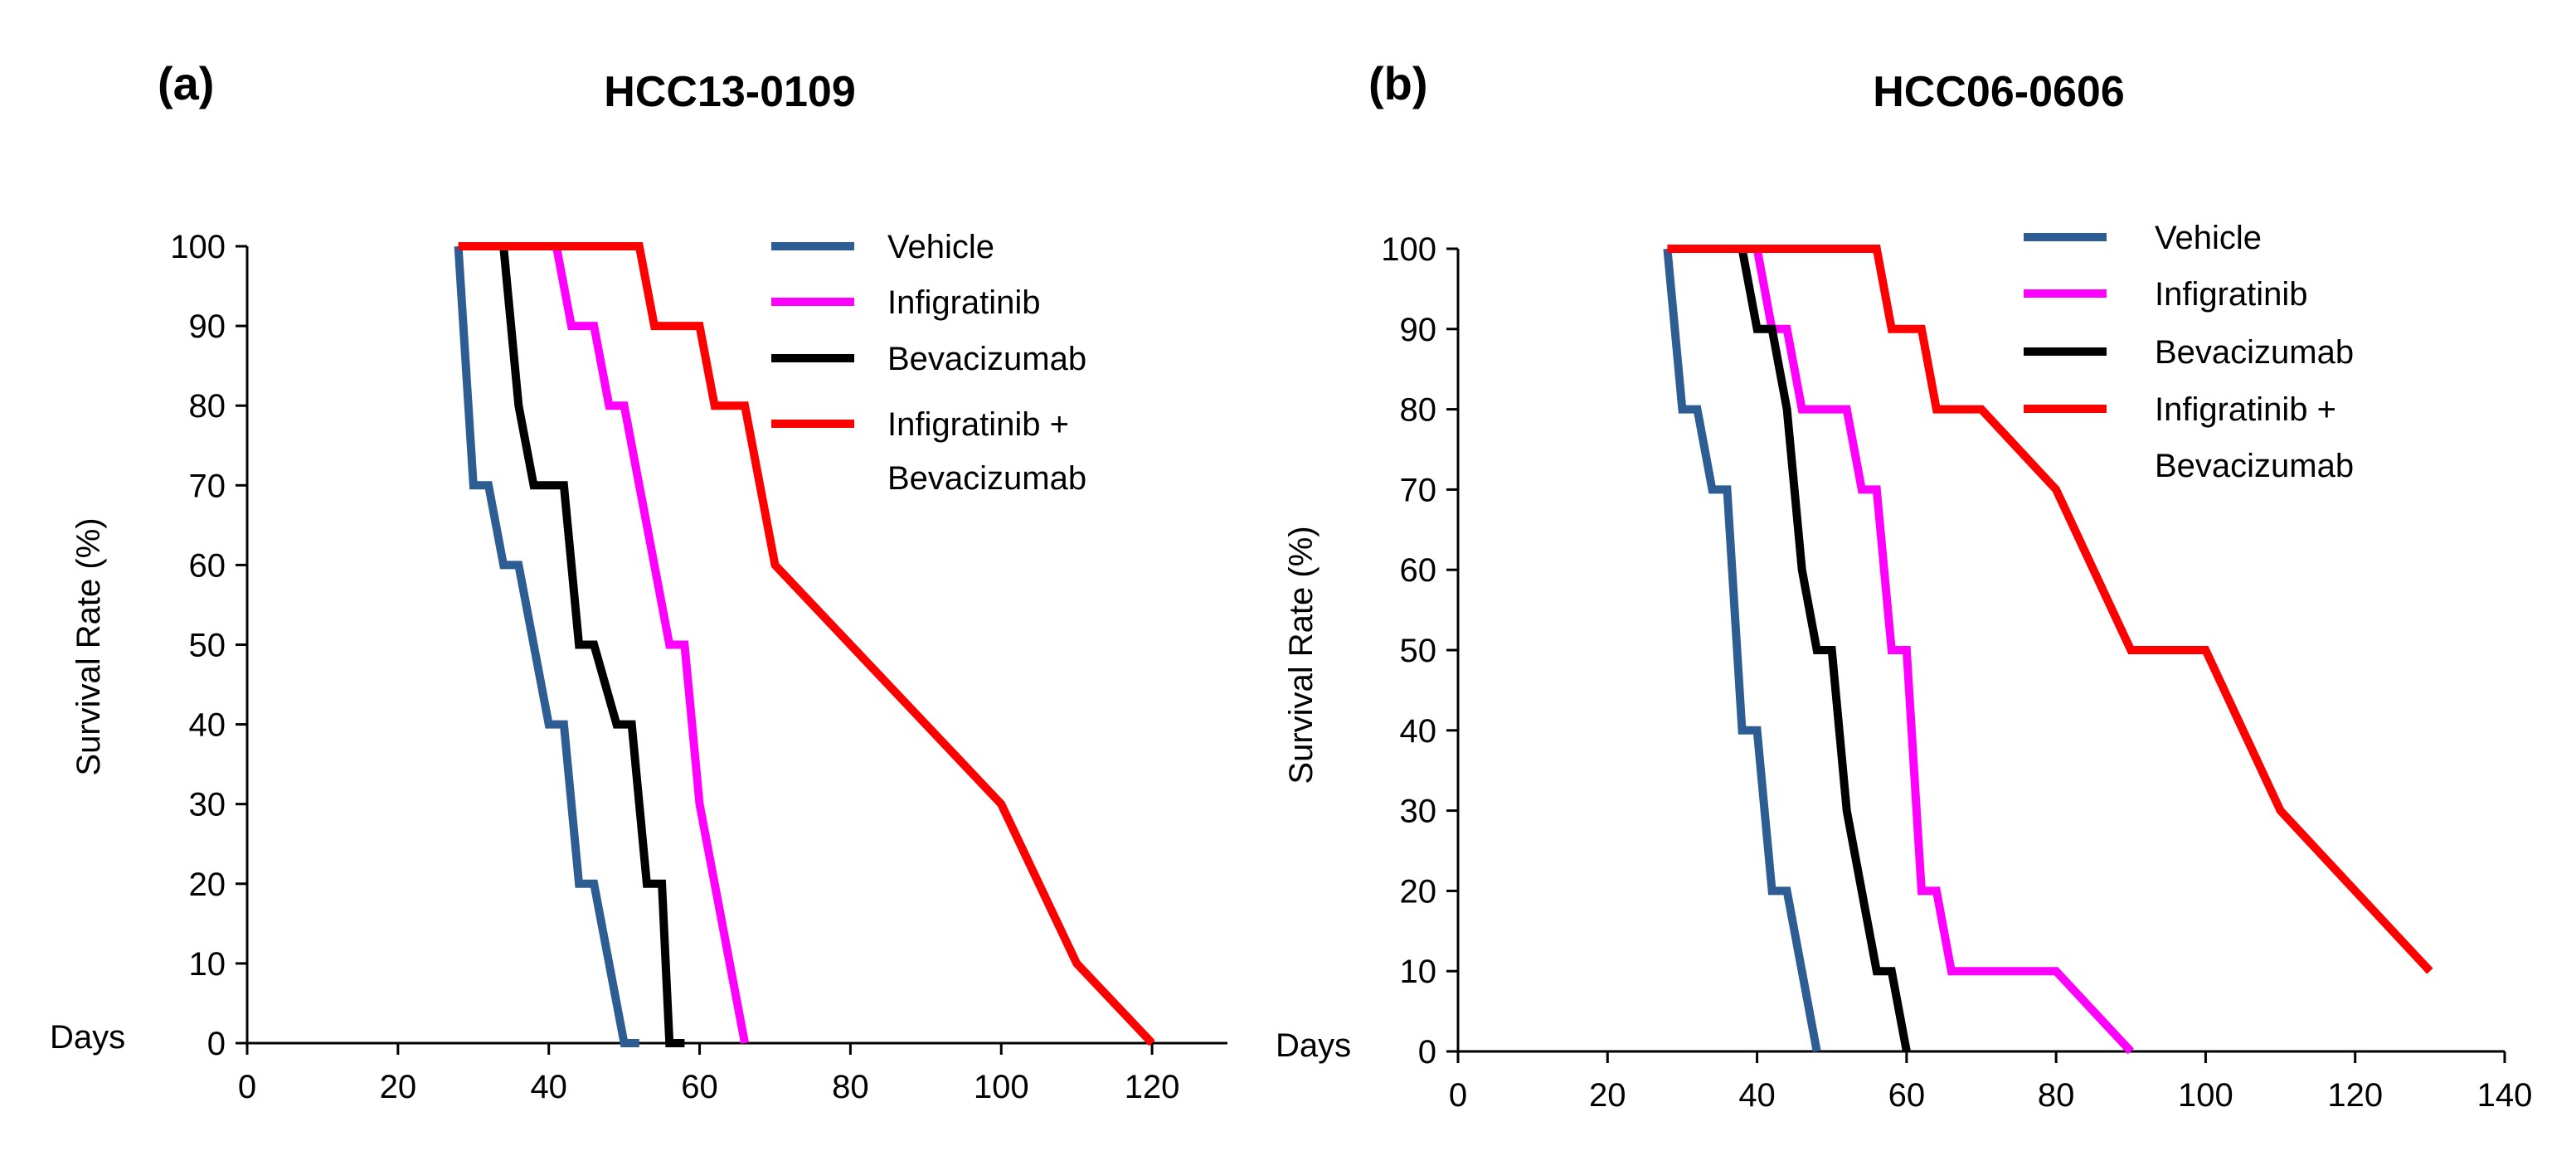 The width and height of the screenshot is (2576, 1170). Describe the element at coordinates (1398, 83) in the screenshot. I see `panel-label: (b)` at that location.